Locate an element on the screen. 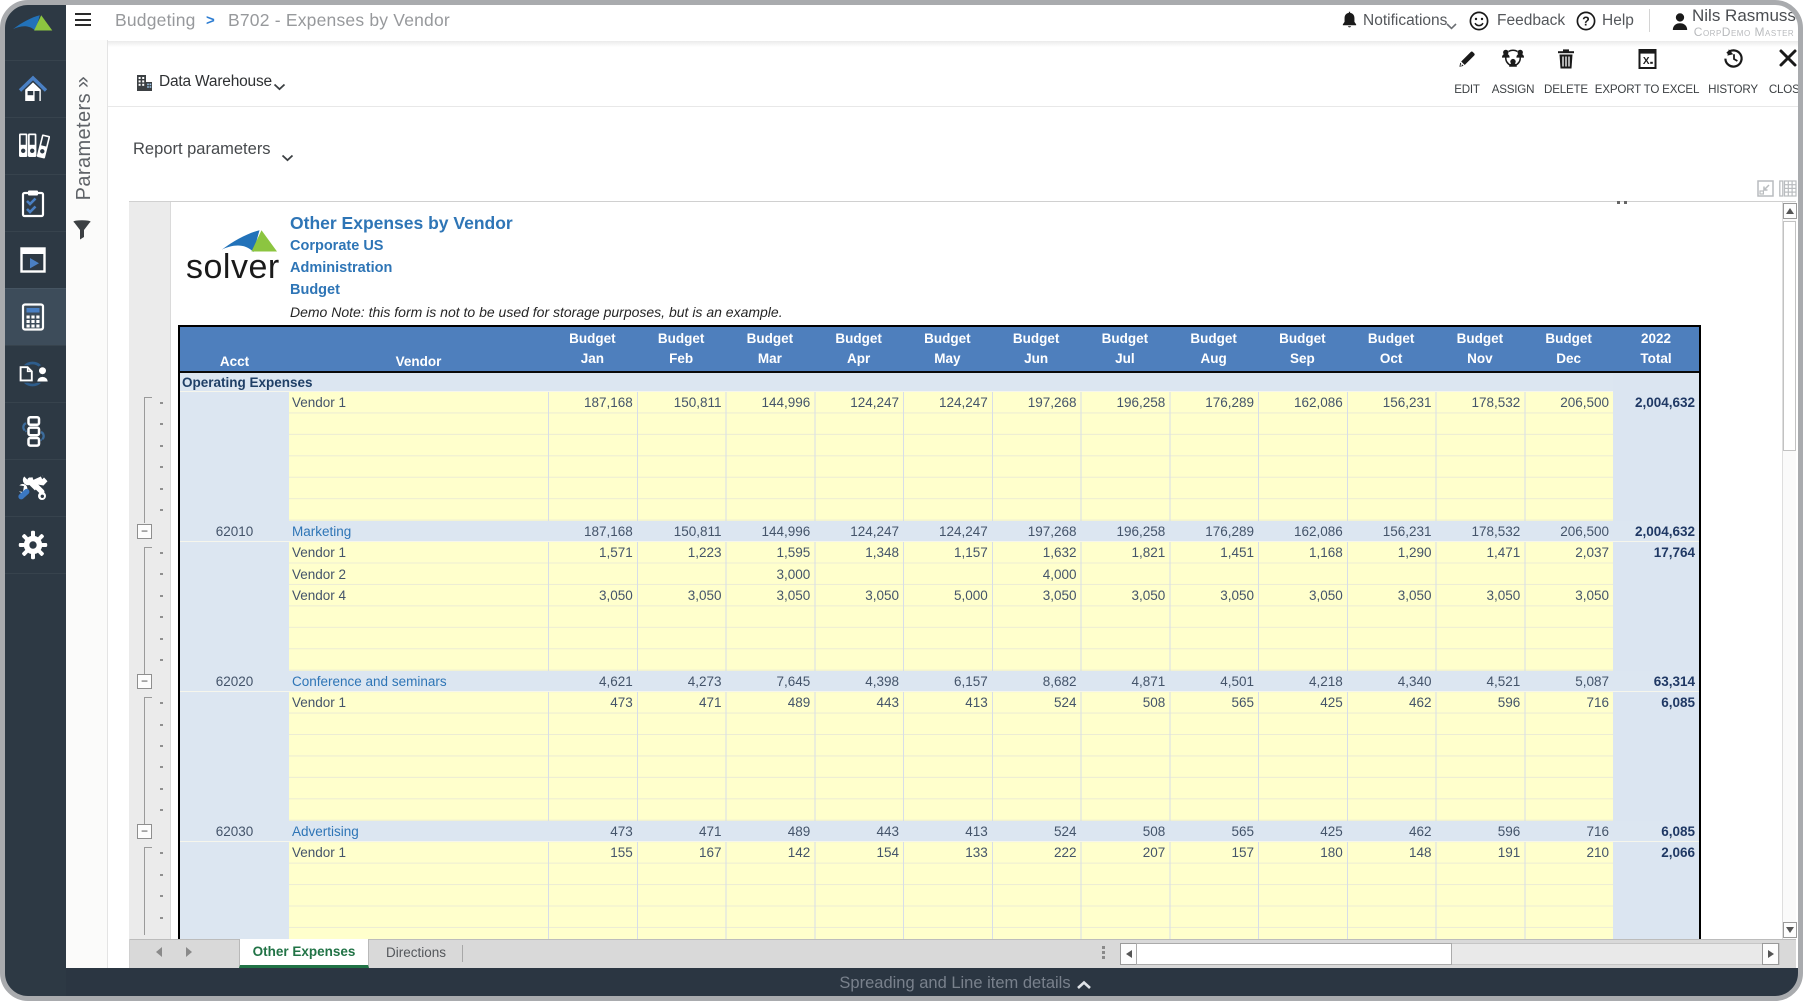 Image resolution: width=1803 pixels, height=1001 pixels. svg-text: X is located at coordinates (1645, 61).